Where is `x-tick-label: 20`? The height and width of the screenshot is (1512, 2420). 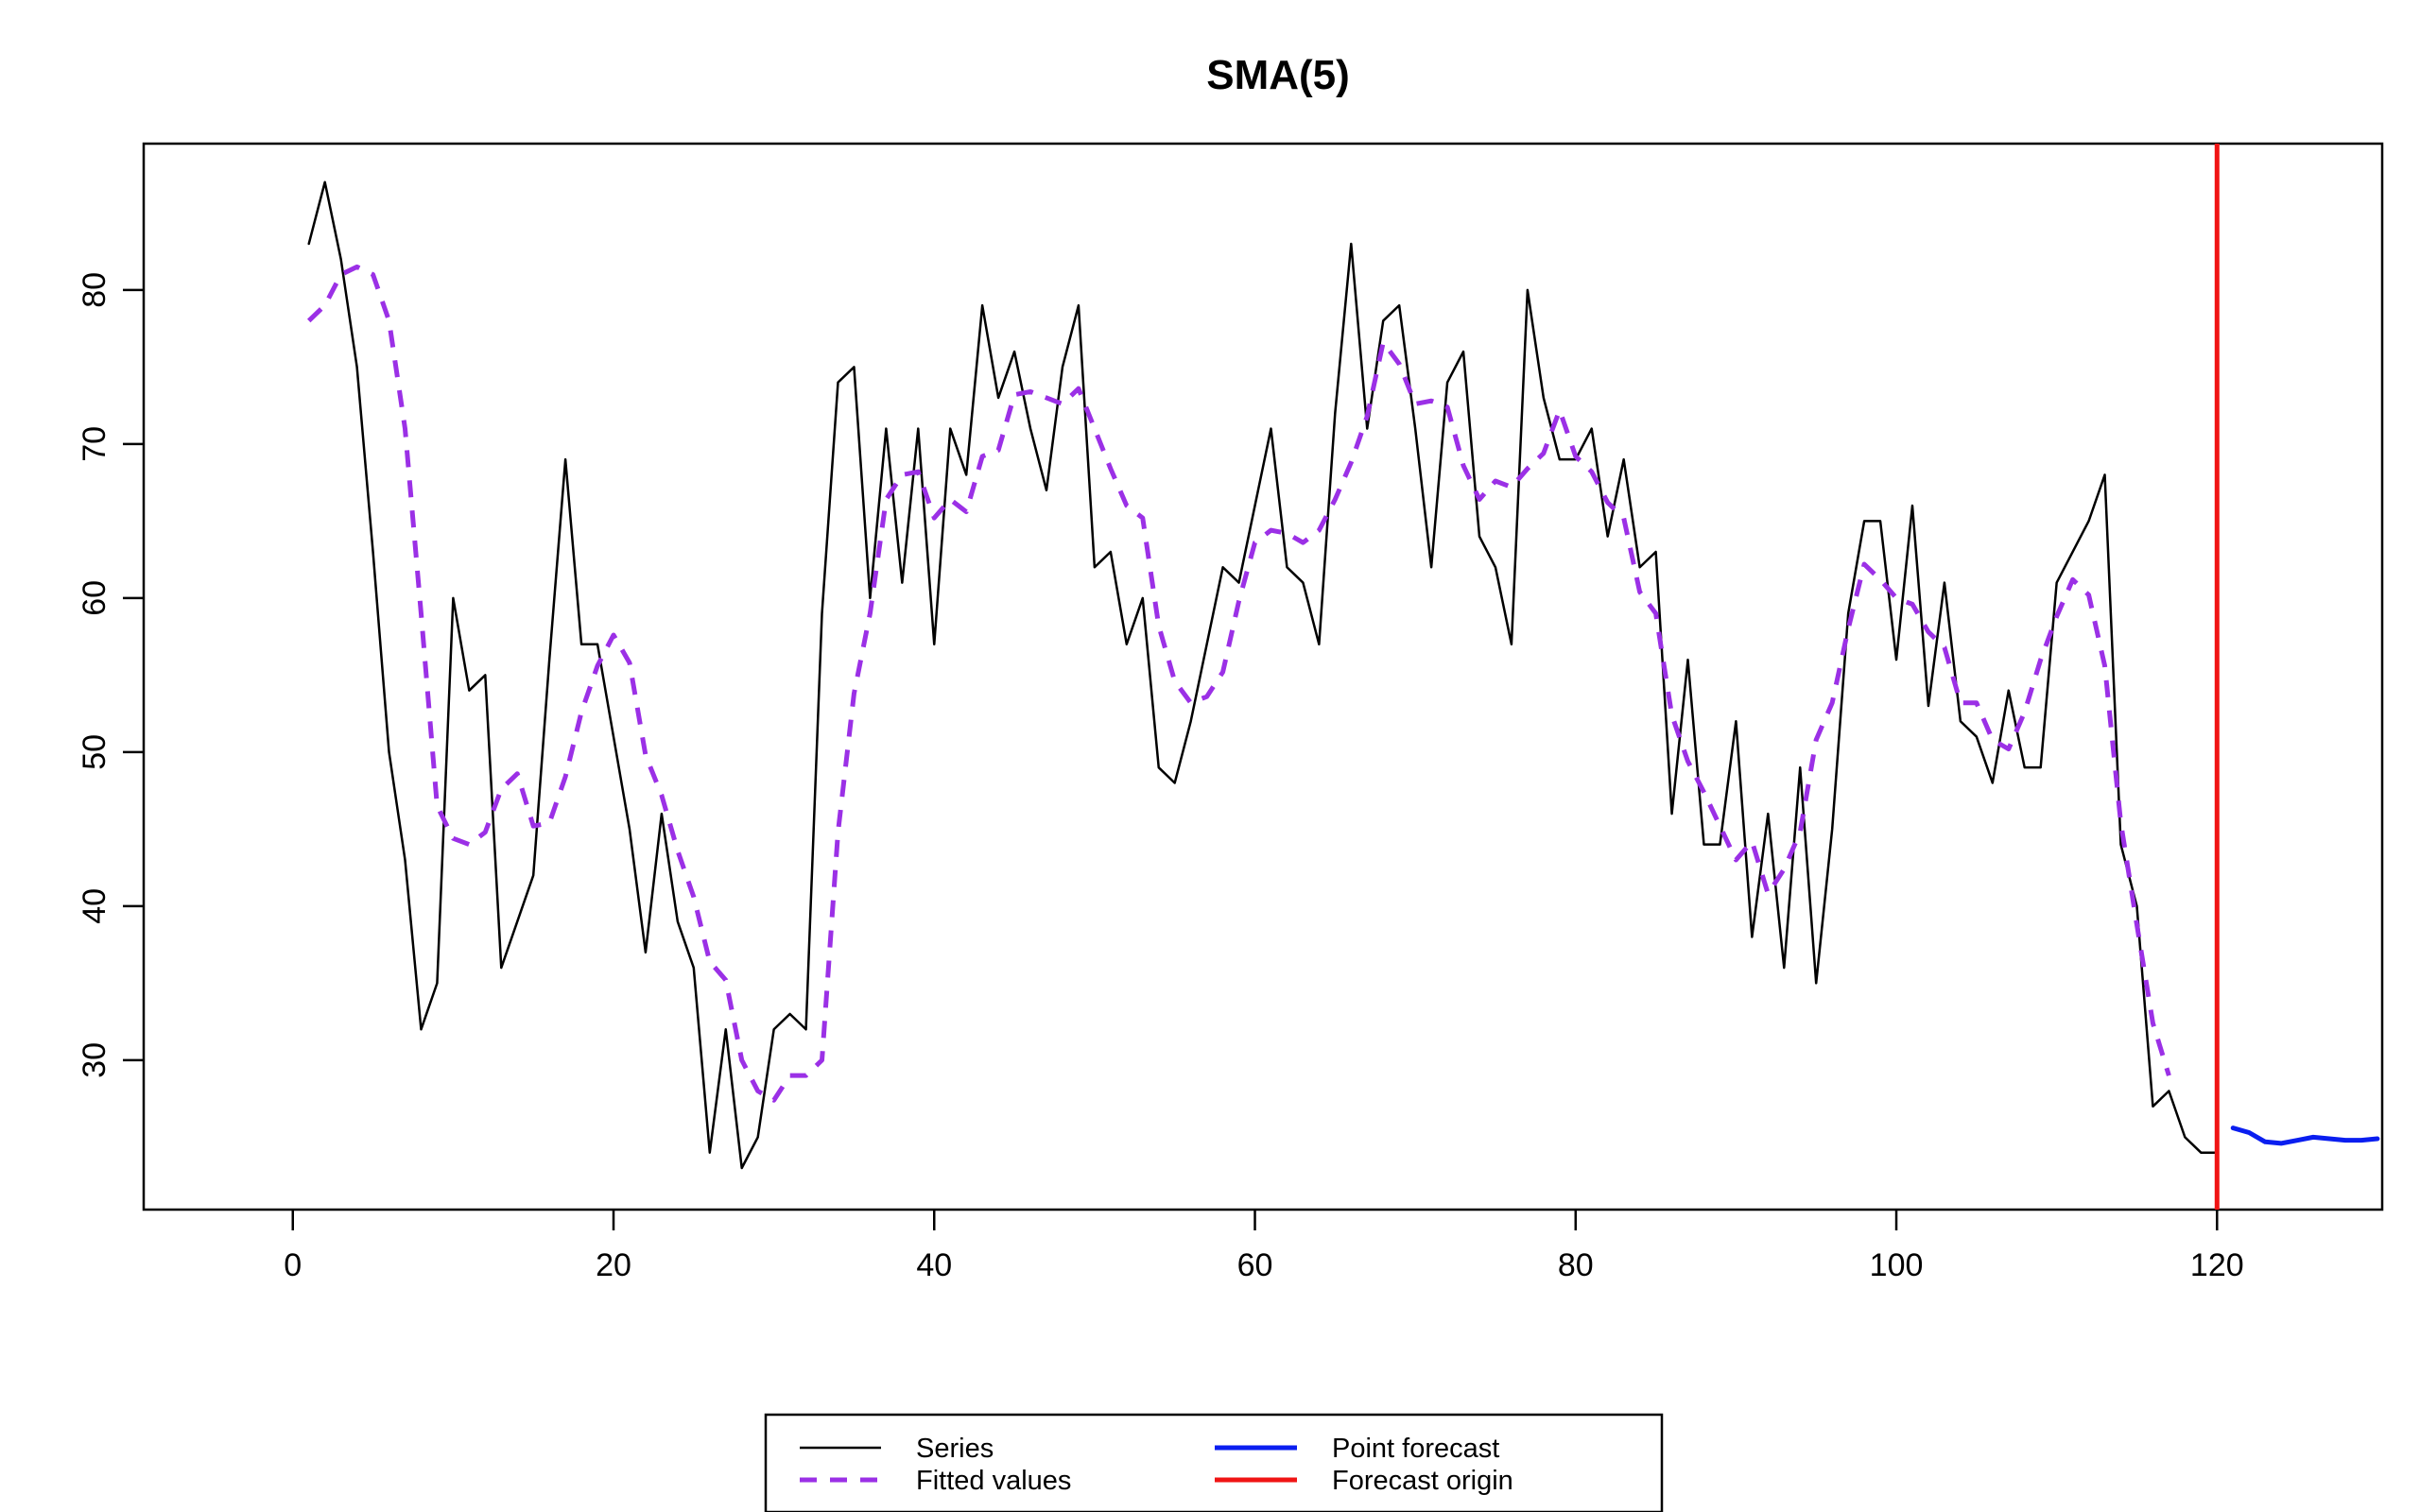
x-tick-label: 20 is located at coordinates (614, 1265).